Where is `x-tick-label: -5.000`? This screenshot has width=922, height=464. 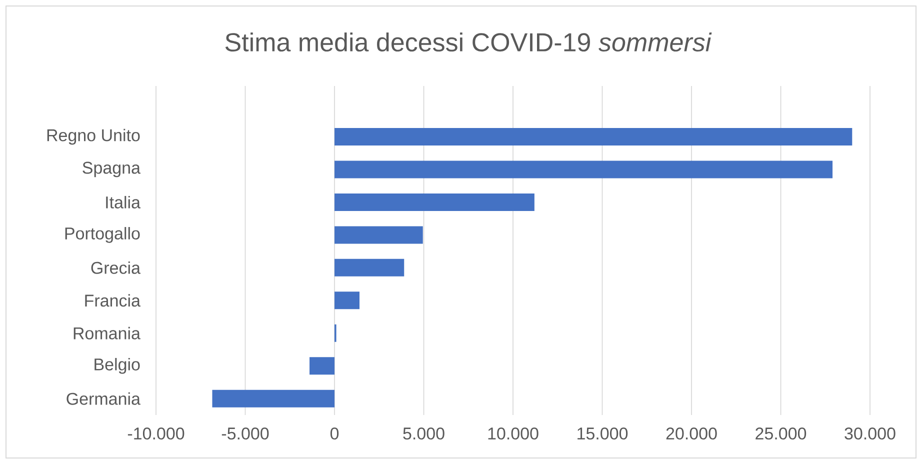
x-tick-label: -5.000 is located at coordinates (245, 434).